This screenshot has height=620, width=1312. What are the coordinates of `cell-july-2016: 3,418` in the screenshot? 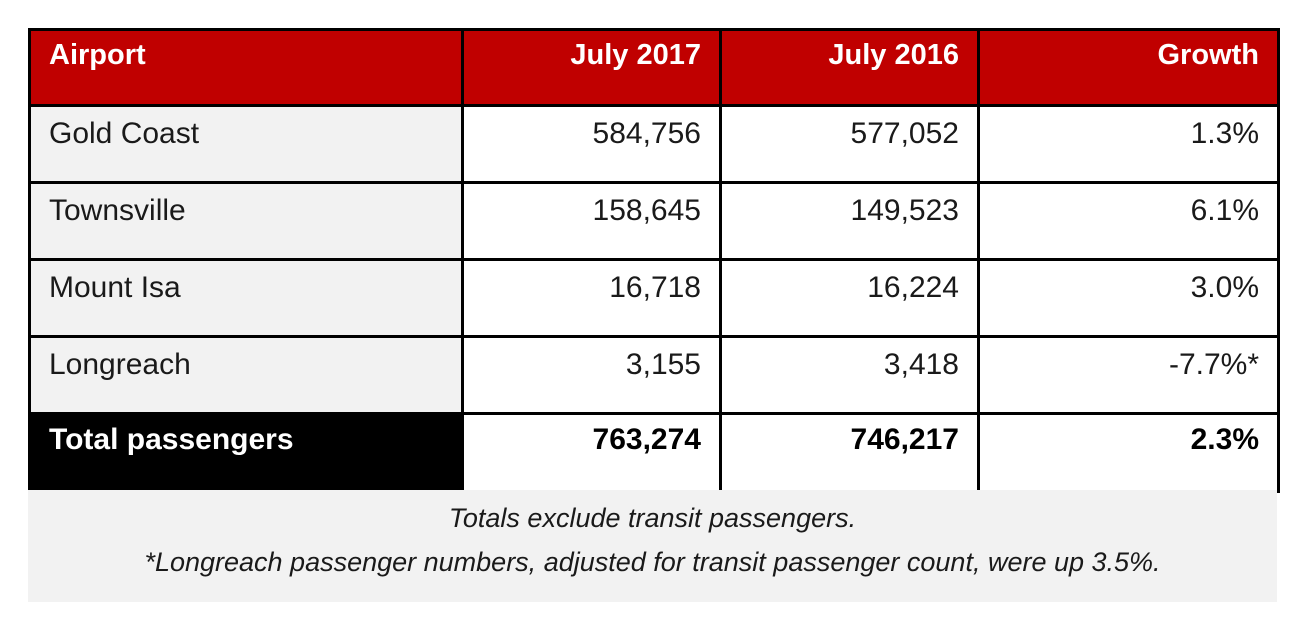 It's located at (849, 375).